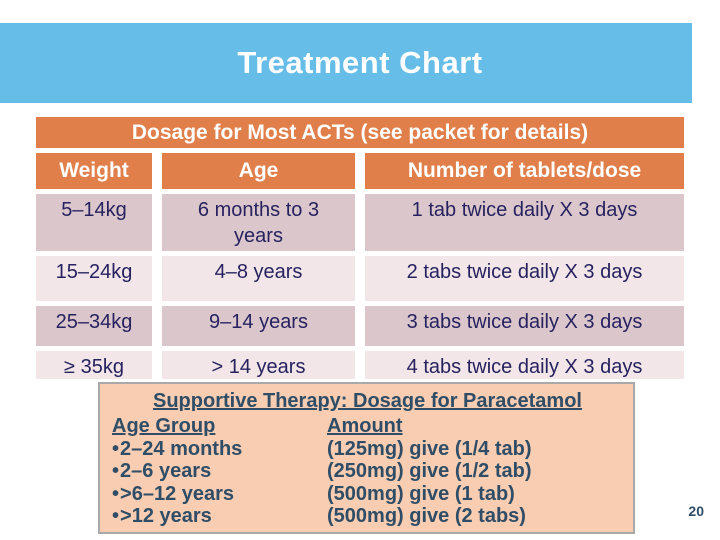 Image resolution: width=720 pixels, height=540 pixels. Describe the element at coordinates (94, 278) in the screenshot. I see `cell-weight-row2: 15–24kg` at that location.